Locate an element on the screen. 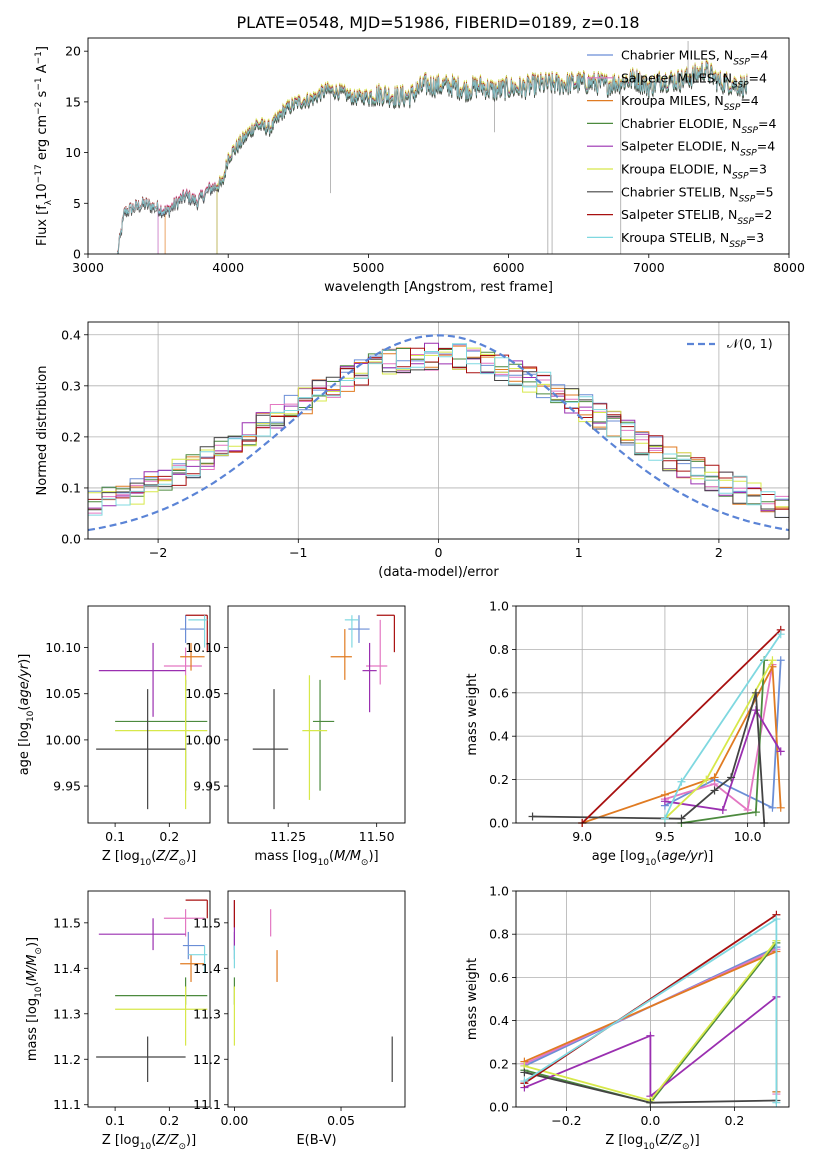 This screenshot has width=819, height=1170. mass_vs_EBV-axes: 0.00 0.05 11.1 11.2 11.3 11.4 11.5 is located at coordinates (274, 1021).